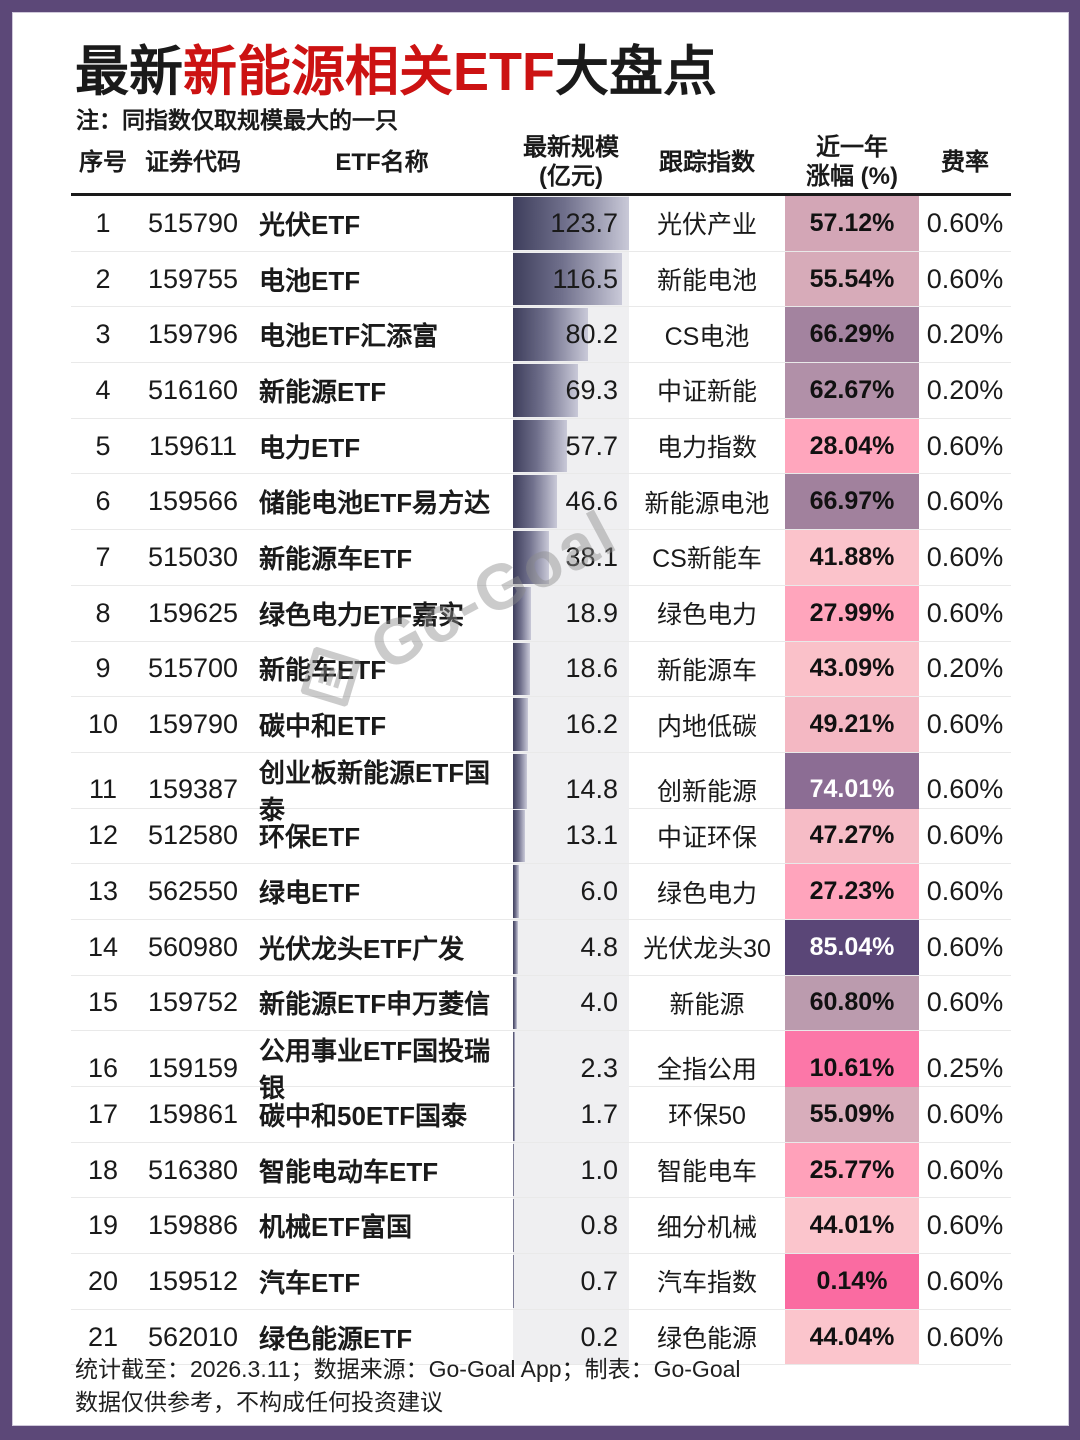 The width and height of the screenshot is (1080, 1440). What do you see at coordinates (310, 280) in the screenshot?
I see `etf-name-cell: 电池ETF` at bounding box center [310, 280].